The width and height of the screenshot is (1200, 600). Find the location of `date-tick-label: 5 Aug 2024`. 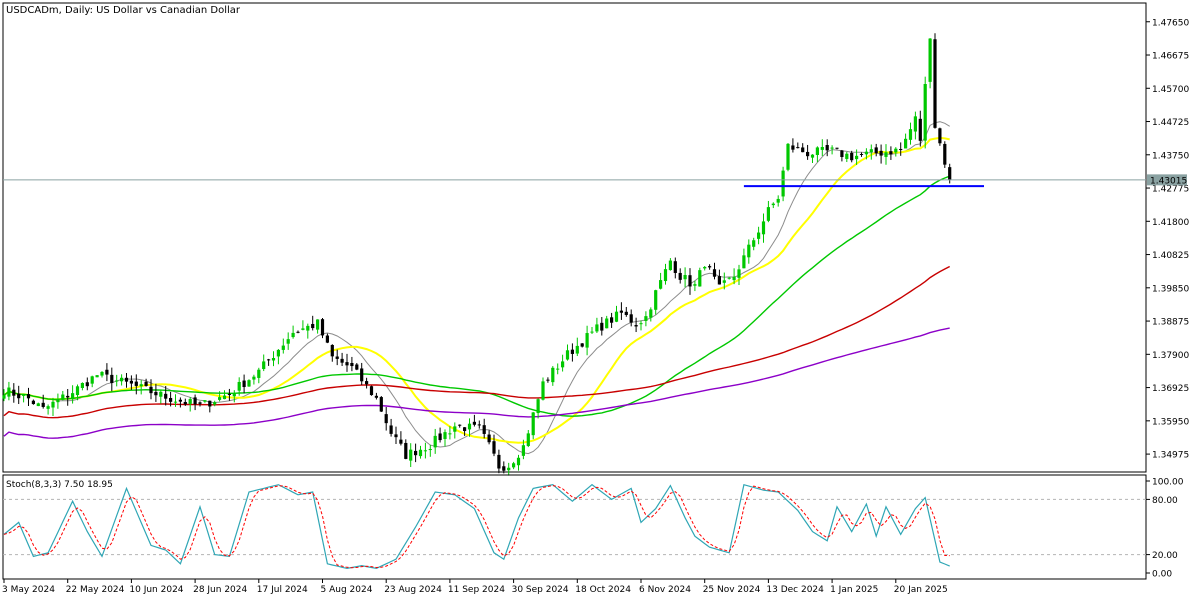

date-tick-label: 5 Aug 2024 is located at coordinates (347, 590).